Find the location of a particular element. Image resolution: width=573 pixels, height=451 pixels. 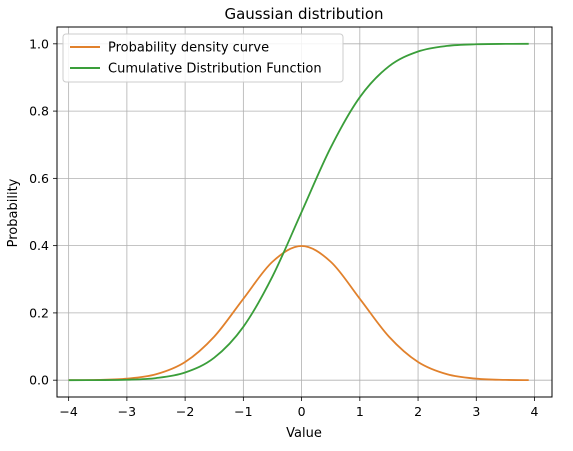

chart-title: Gaussian distribution is located at coordinates (303, 14).